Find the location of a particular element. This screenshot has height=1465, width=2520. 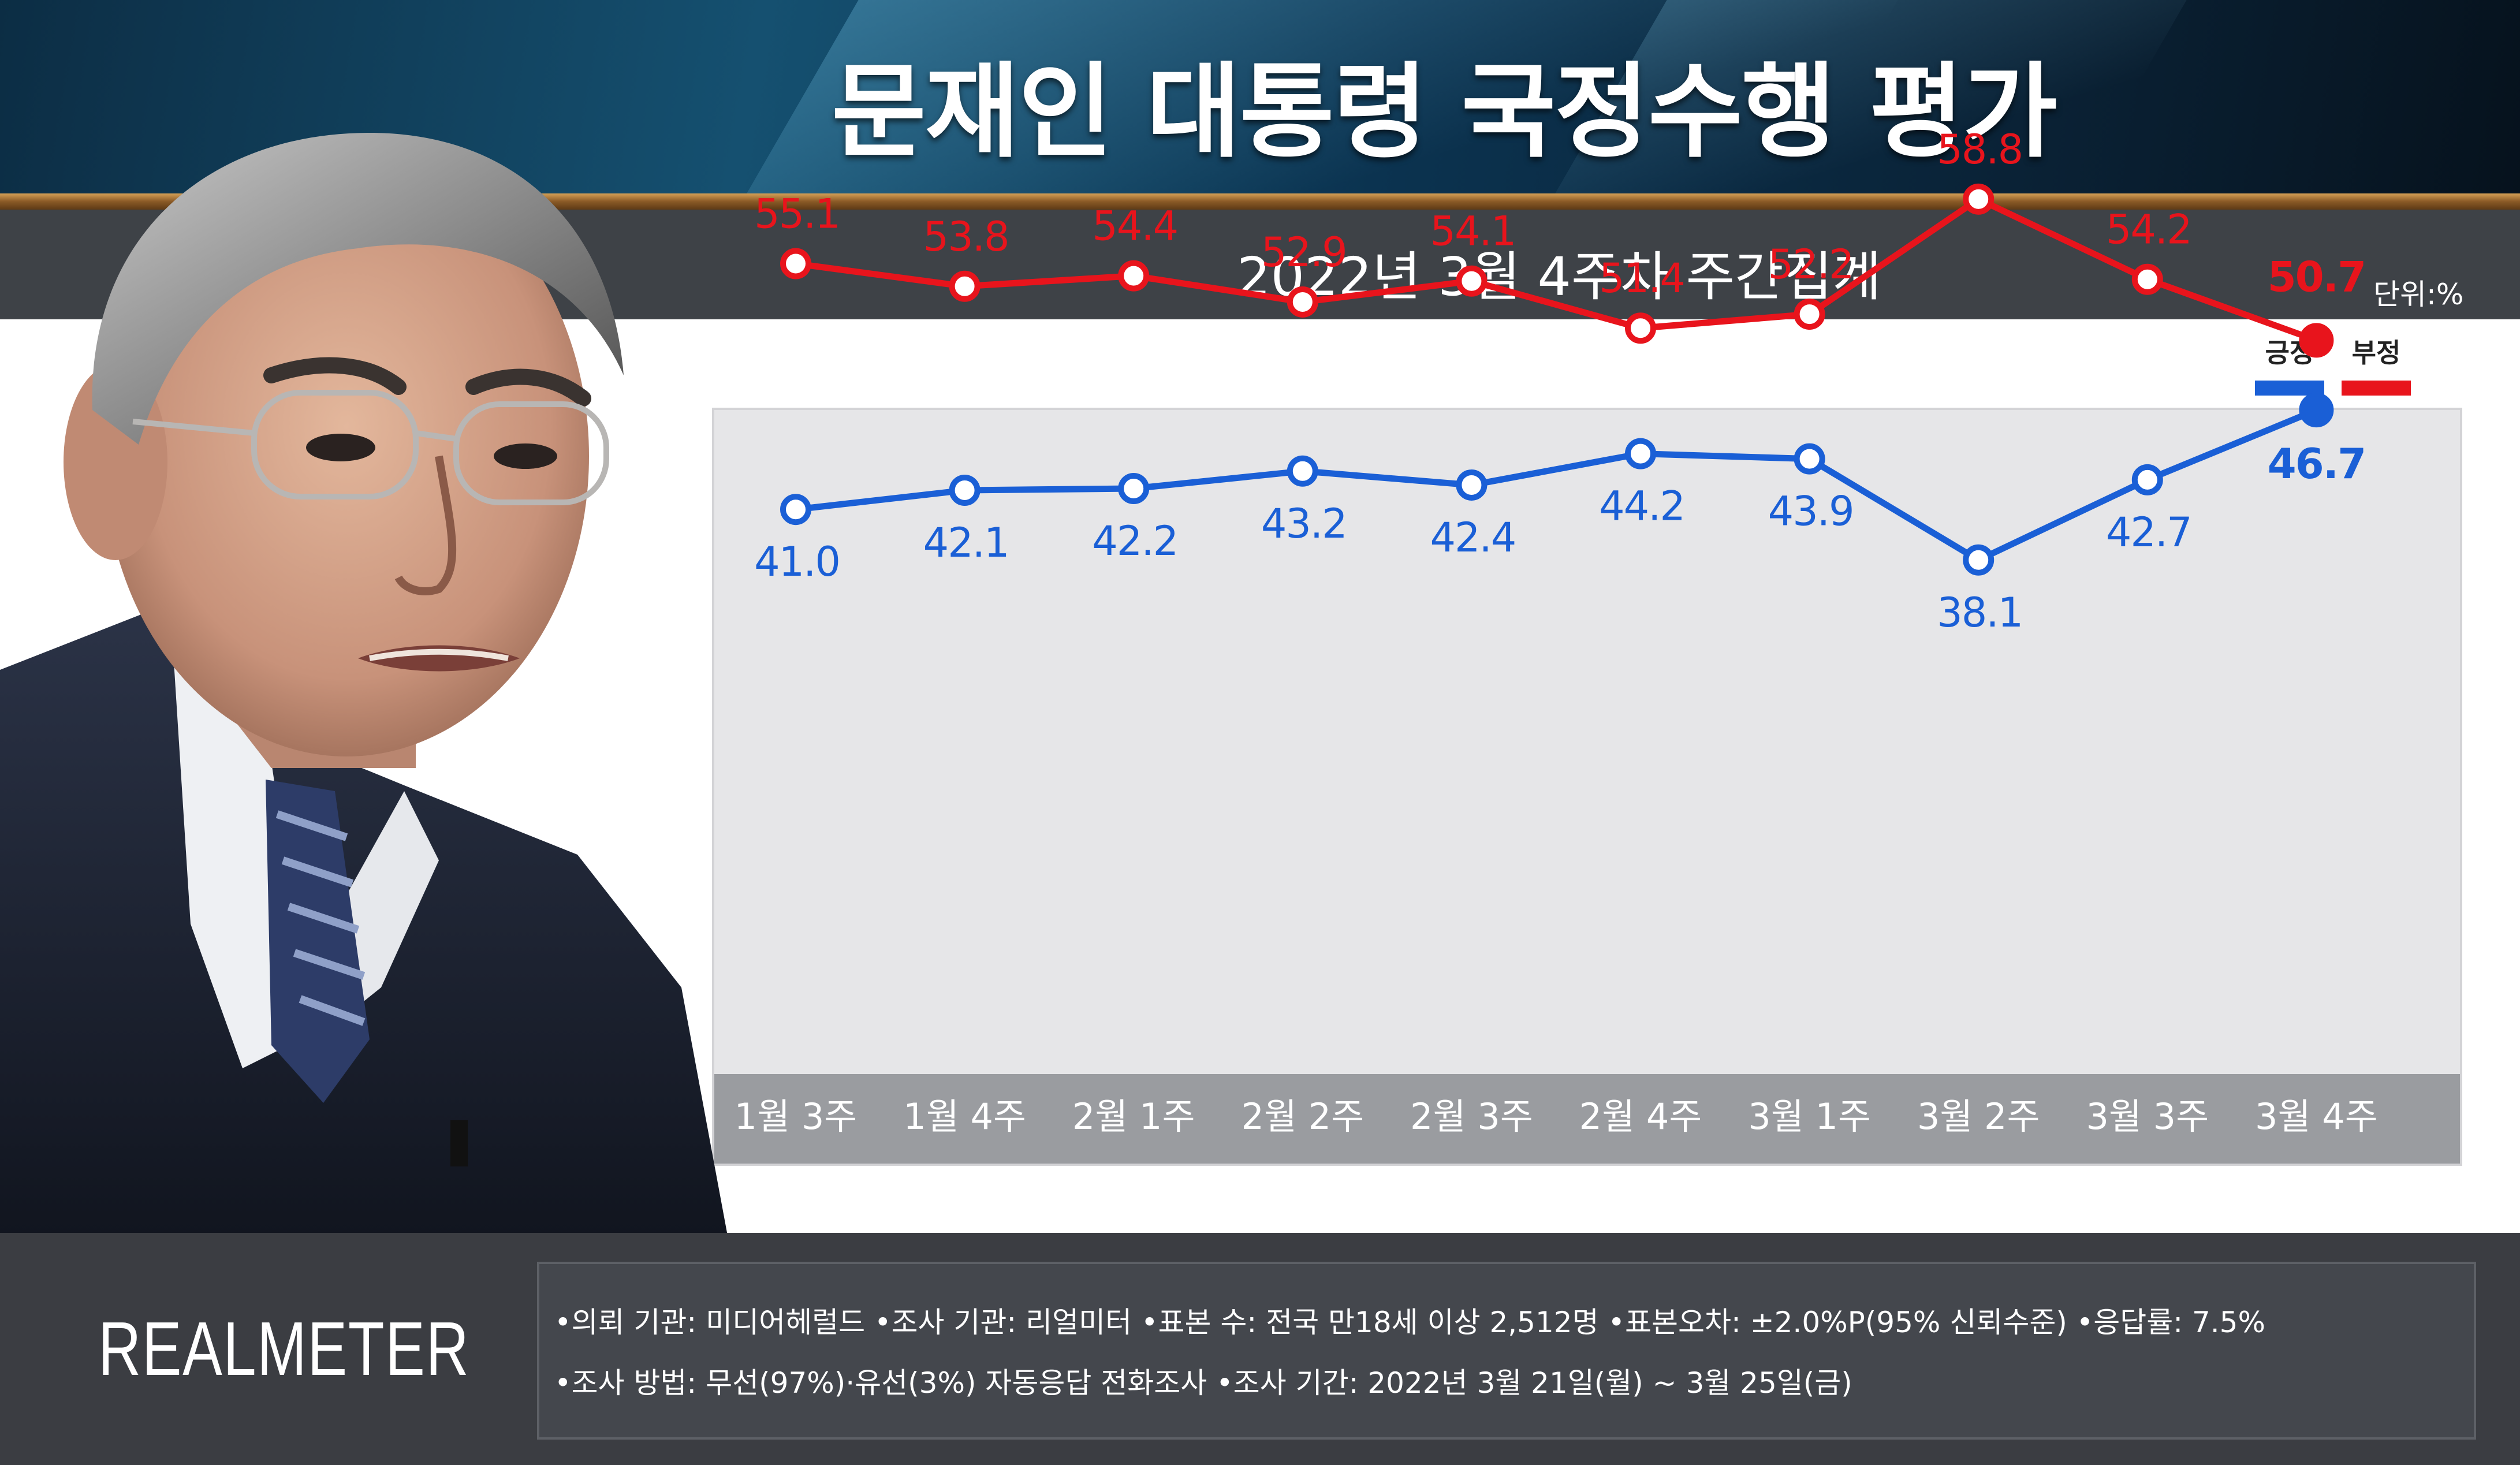

brand-logo: REALMETER is located at coordinates (284, 1348).